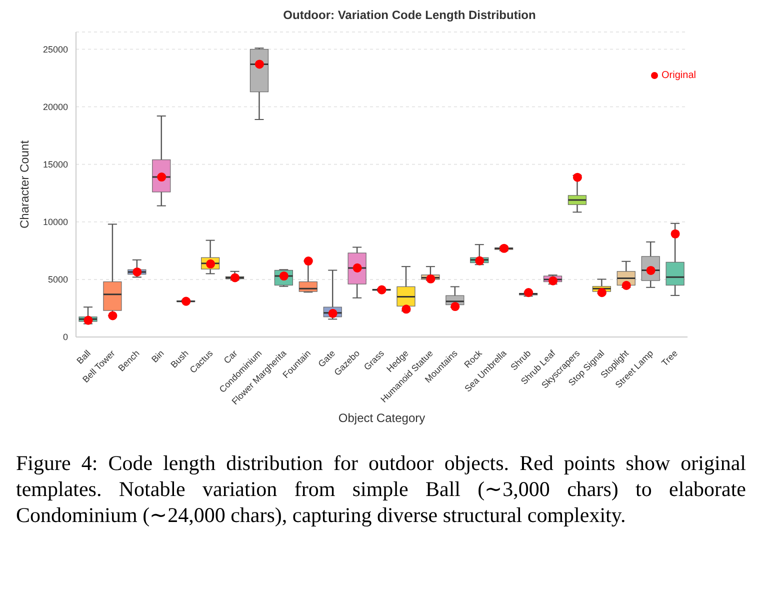 This screenshot has height=602, width=759. I want to click on caption: Figure 4: Code length distribution for outdoor objects. Red points show original templates. Notable variation from simple Ball (∼3,000 chars) to elaborate Condominium (∼24,000 chars), capturing diverse structural complexity., so click(381, 489).